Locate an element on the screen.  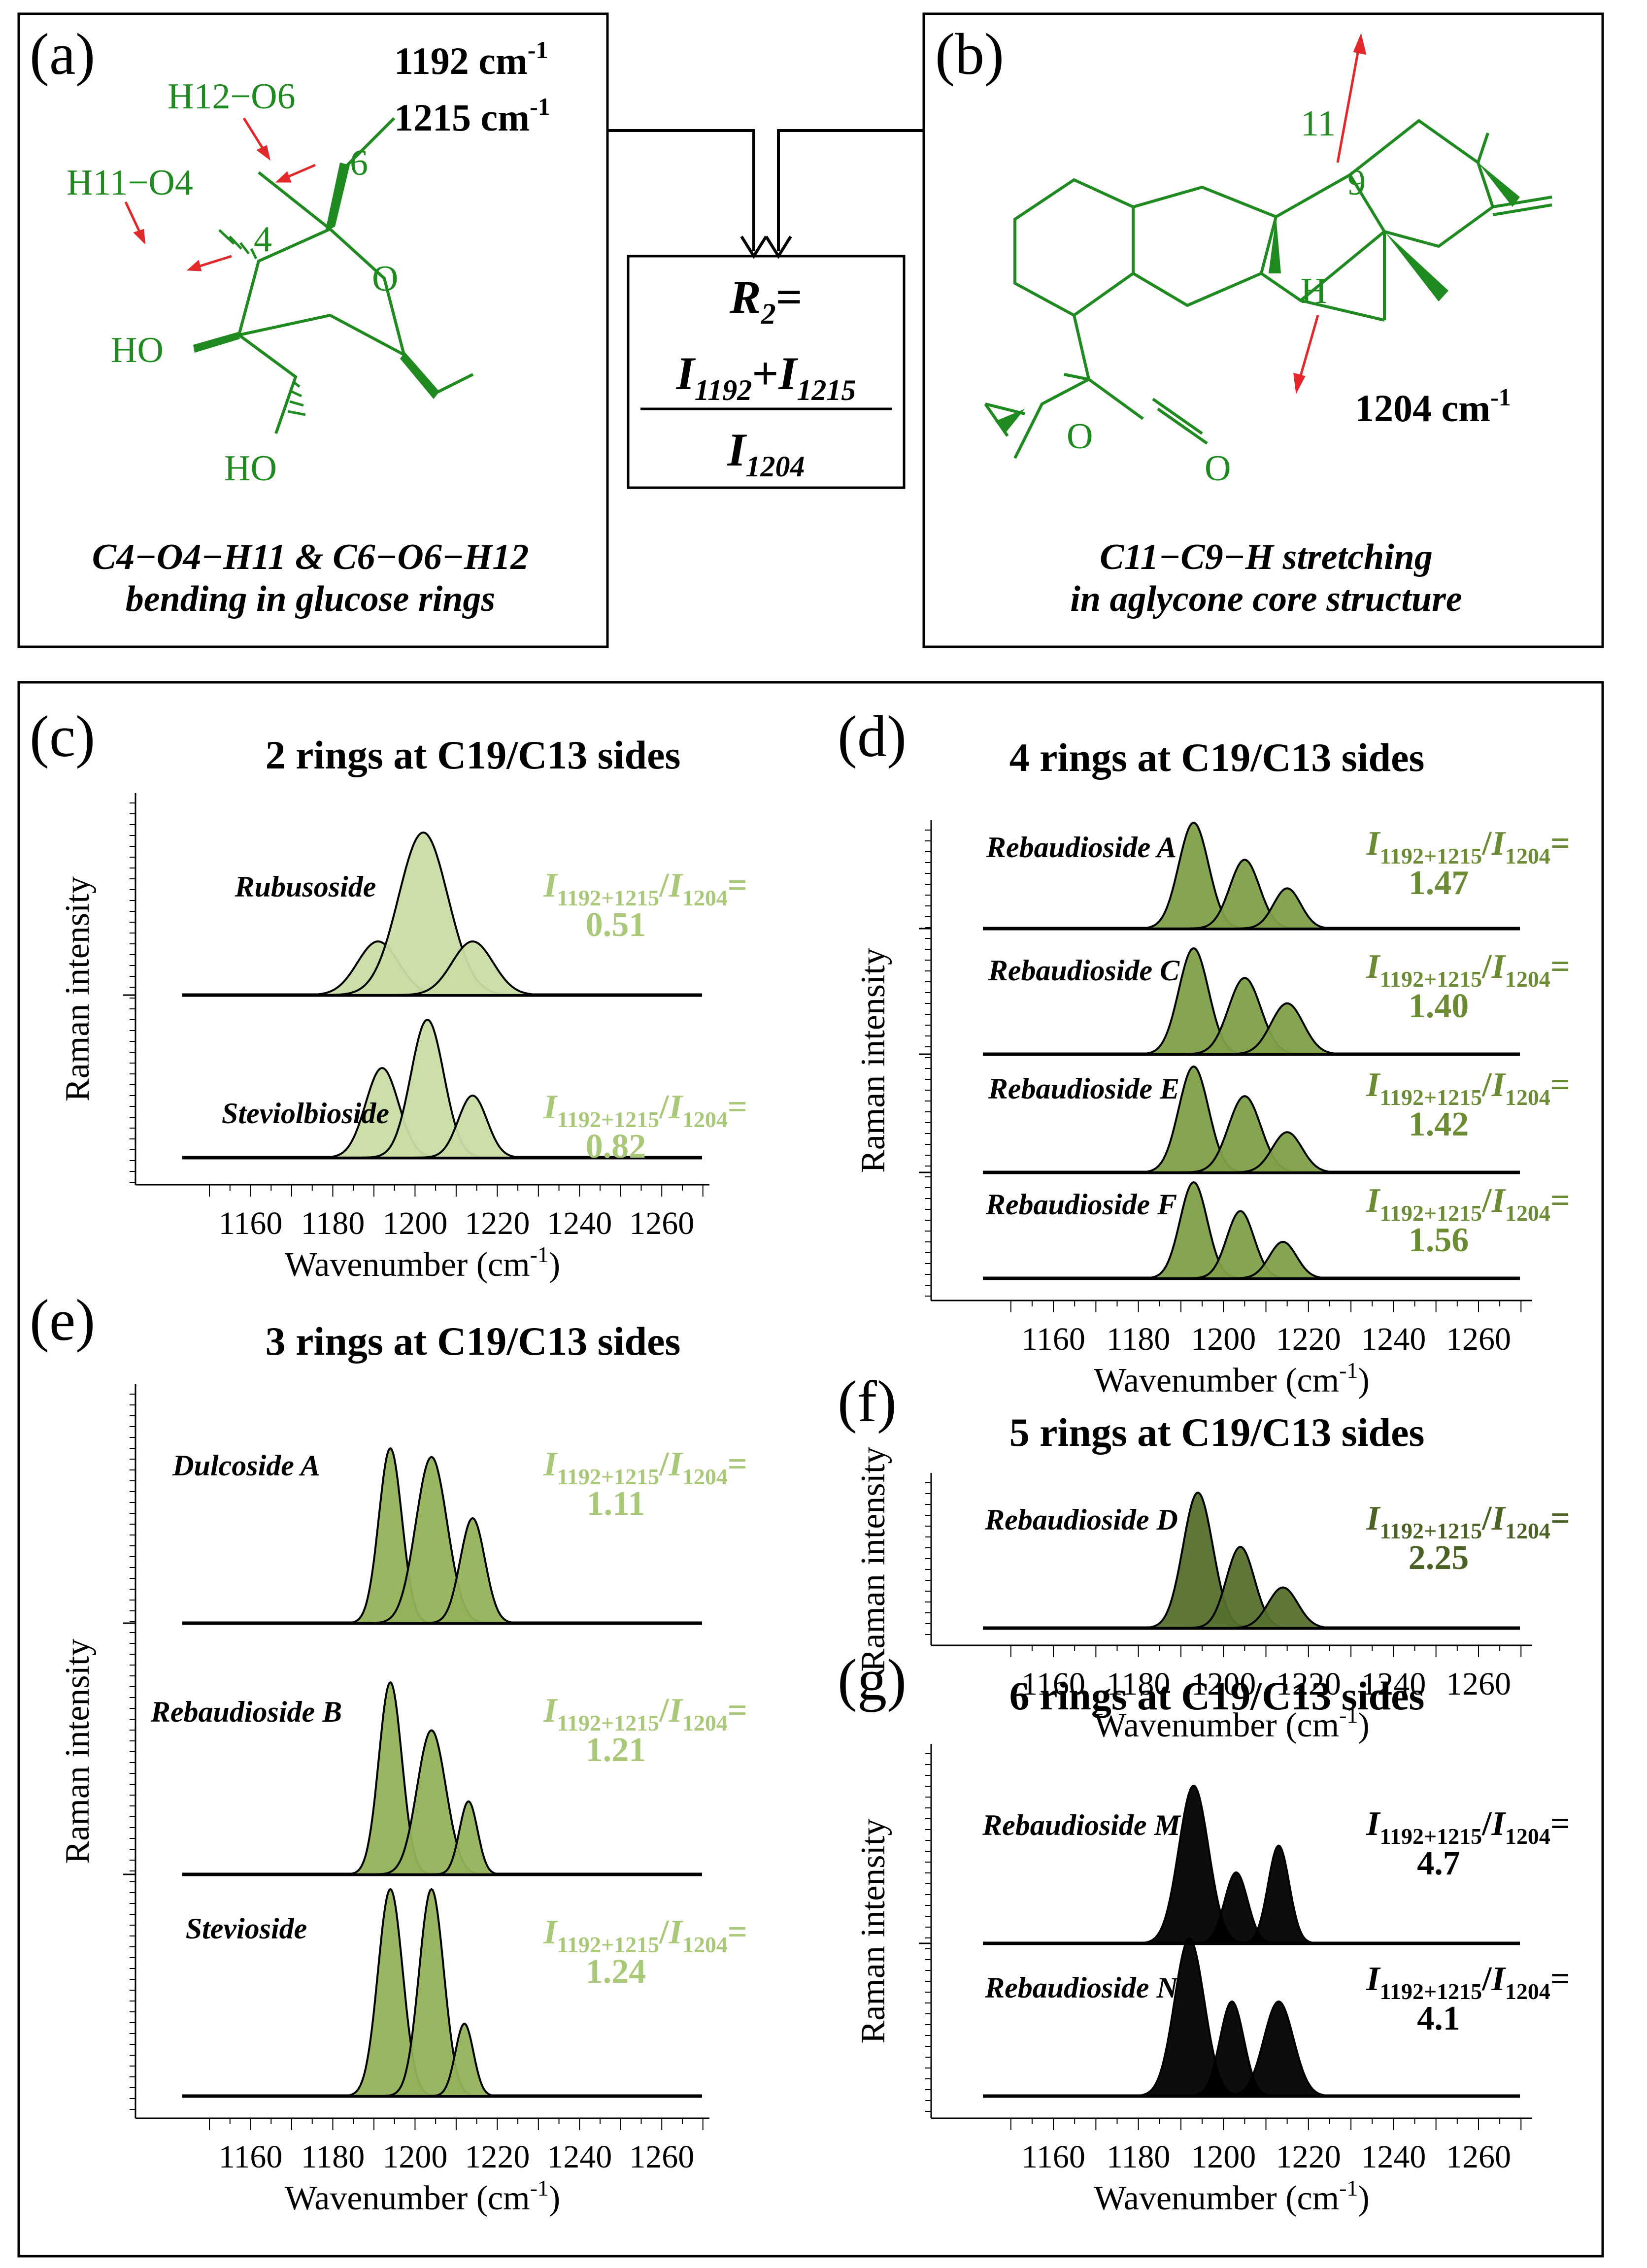
panel-b-caption-line-2: in aglycone core structure is located at coordinates (1266, 599).